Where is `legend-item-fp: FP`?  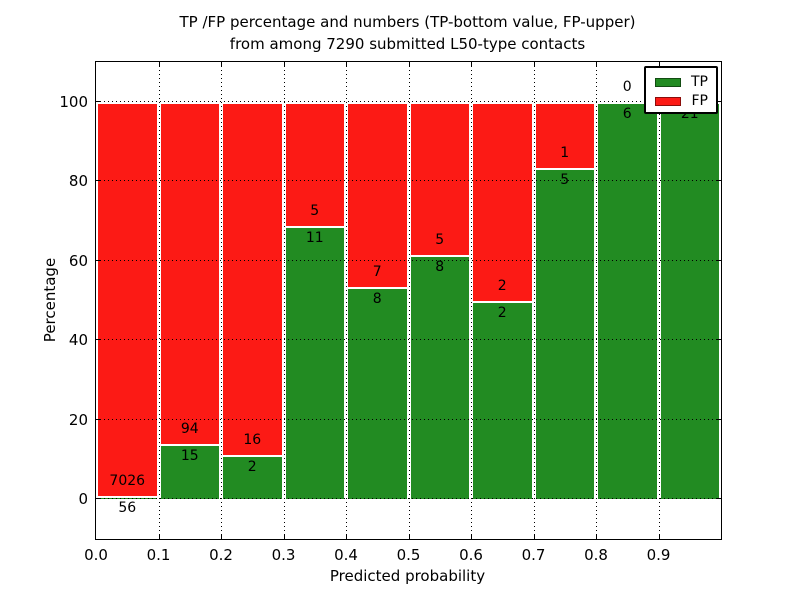 legend-item-fp: FP is located at coordinates (681, 101).